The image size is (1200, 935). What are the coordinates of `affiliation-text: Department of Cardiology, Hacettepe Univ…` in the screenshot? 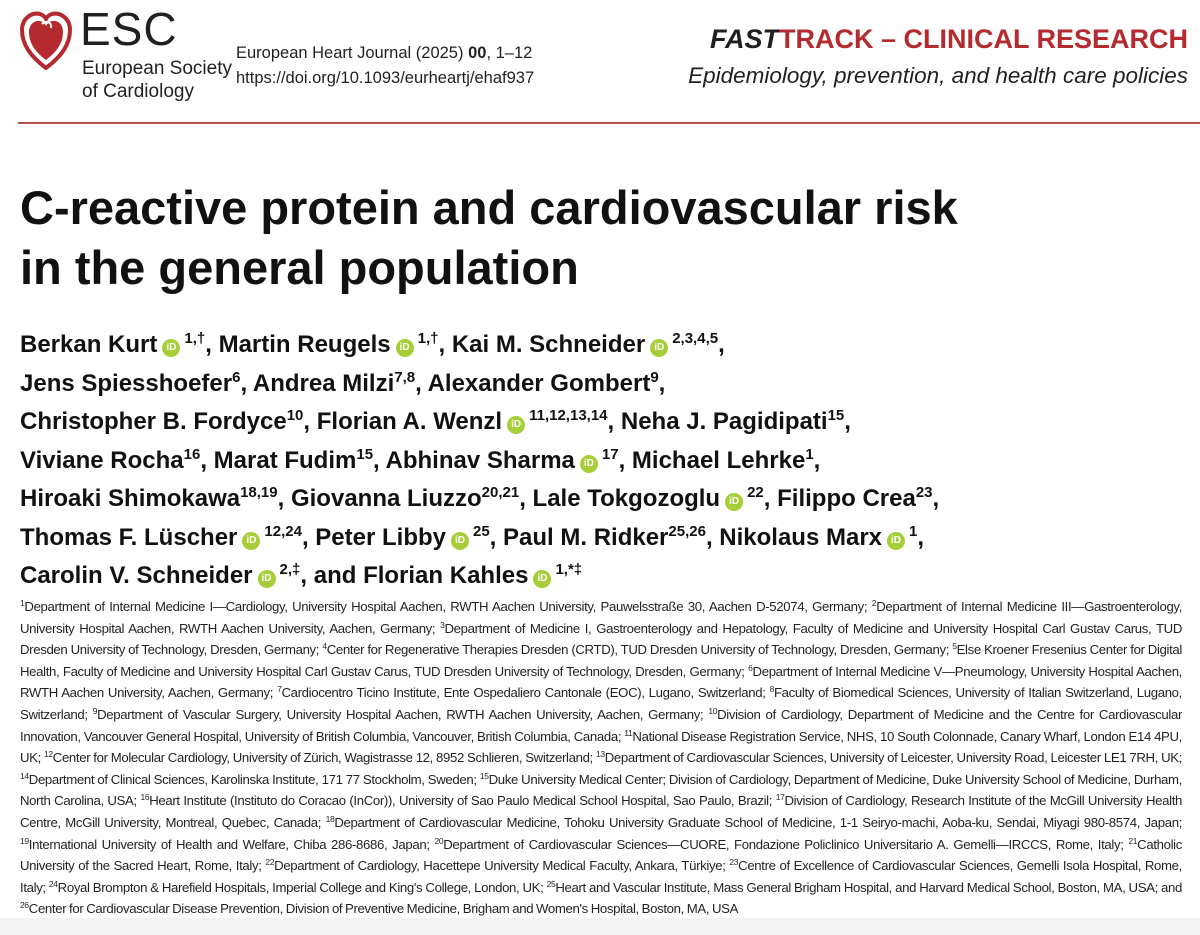 It's located at (502, 866).